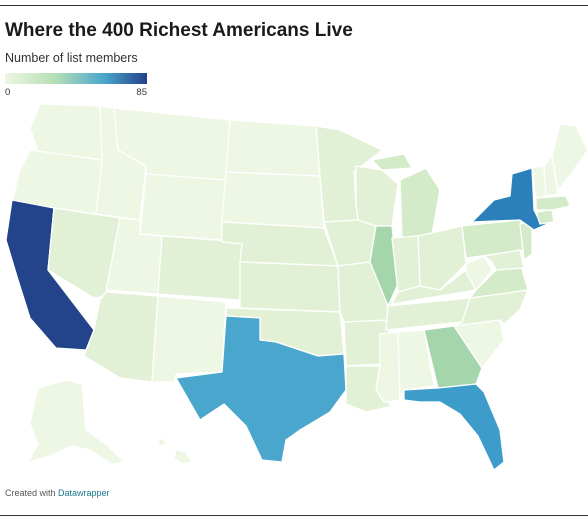  I want to click on state-south-dakota, so click(273, 200).